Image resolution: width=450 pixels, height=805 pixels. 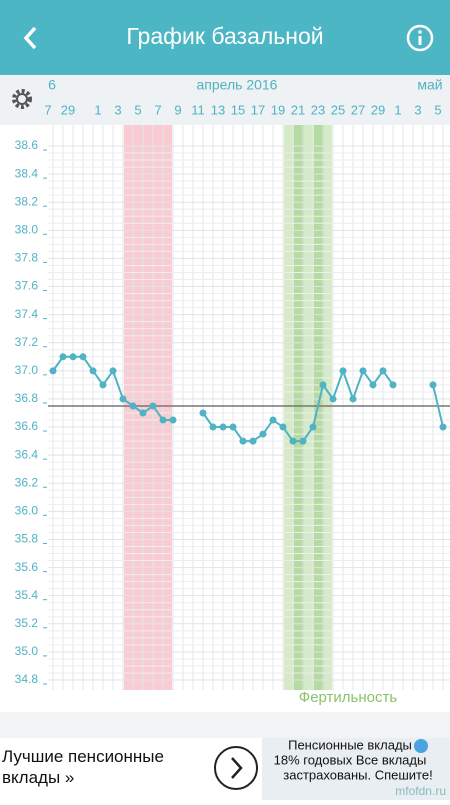 I want to click on ad-right: застрахованы. Спешите!, so click(x=357, y=774).